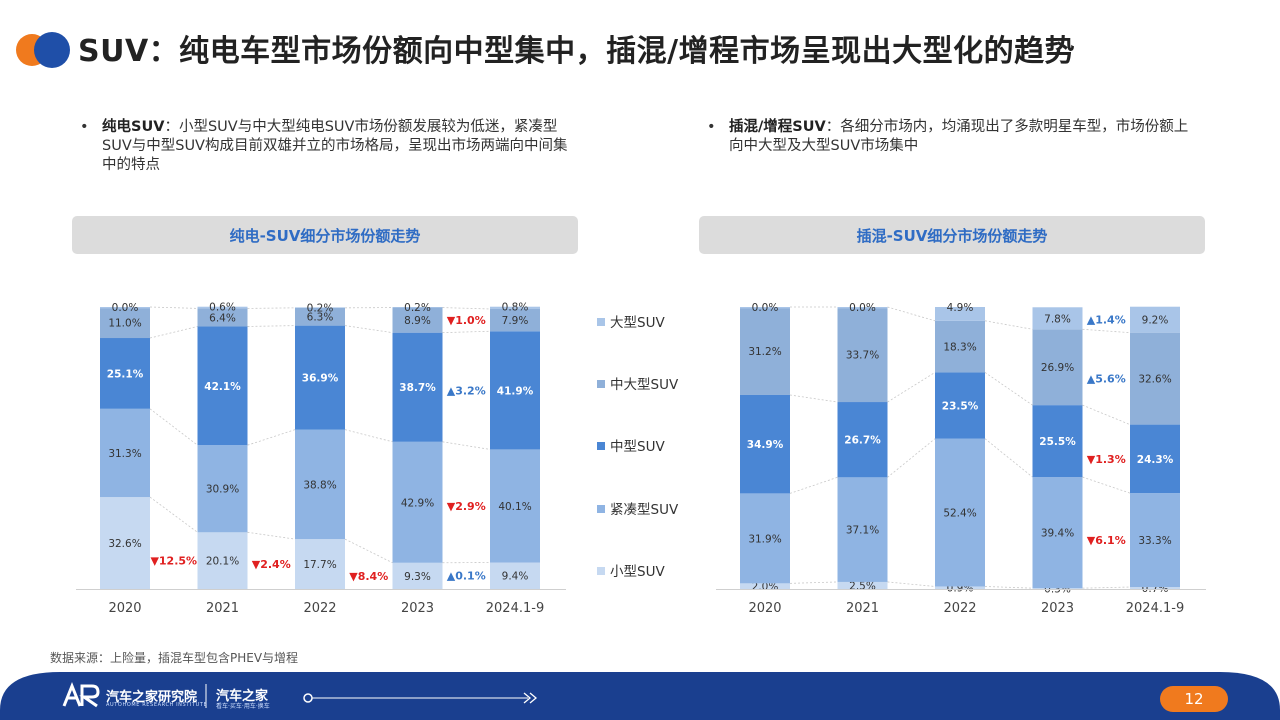 The width and height of the screenshot is (1280, 720). I want to click on data-label: 0.6%, so click(222, 308).